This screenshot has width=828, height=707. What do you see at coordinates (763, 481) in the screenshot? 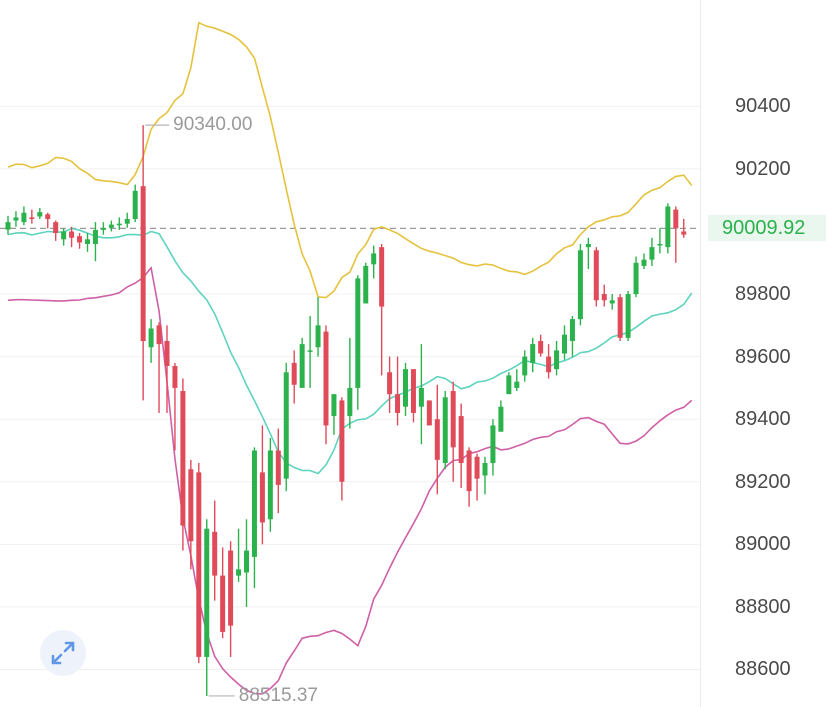
I see `y-tick-label: 89200` at bounding box center [763, 481].